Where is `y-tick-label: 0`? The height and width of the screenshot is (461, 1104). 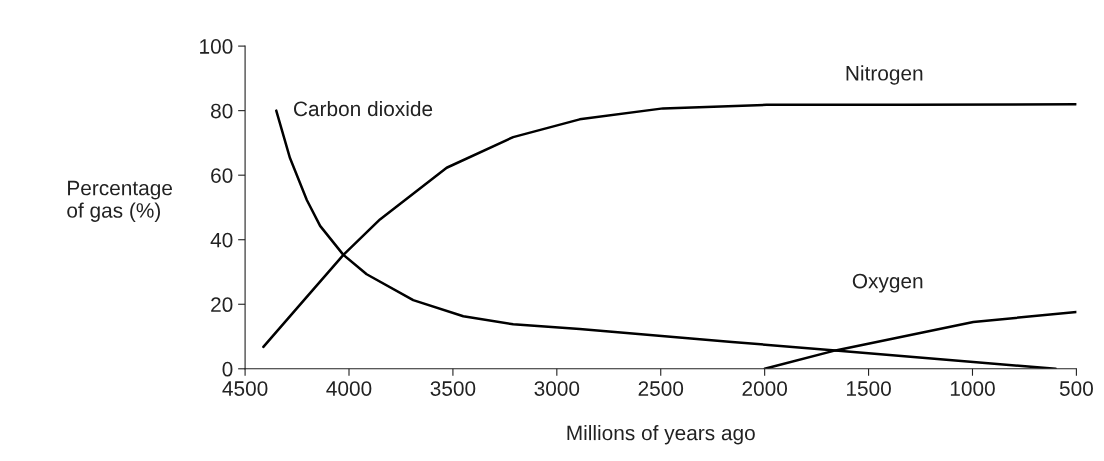
y-tick-label: 0 is located at coordinates (227, 369).